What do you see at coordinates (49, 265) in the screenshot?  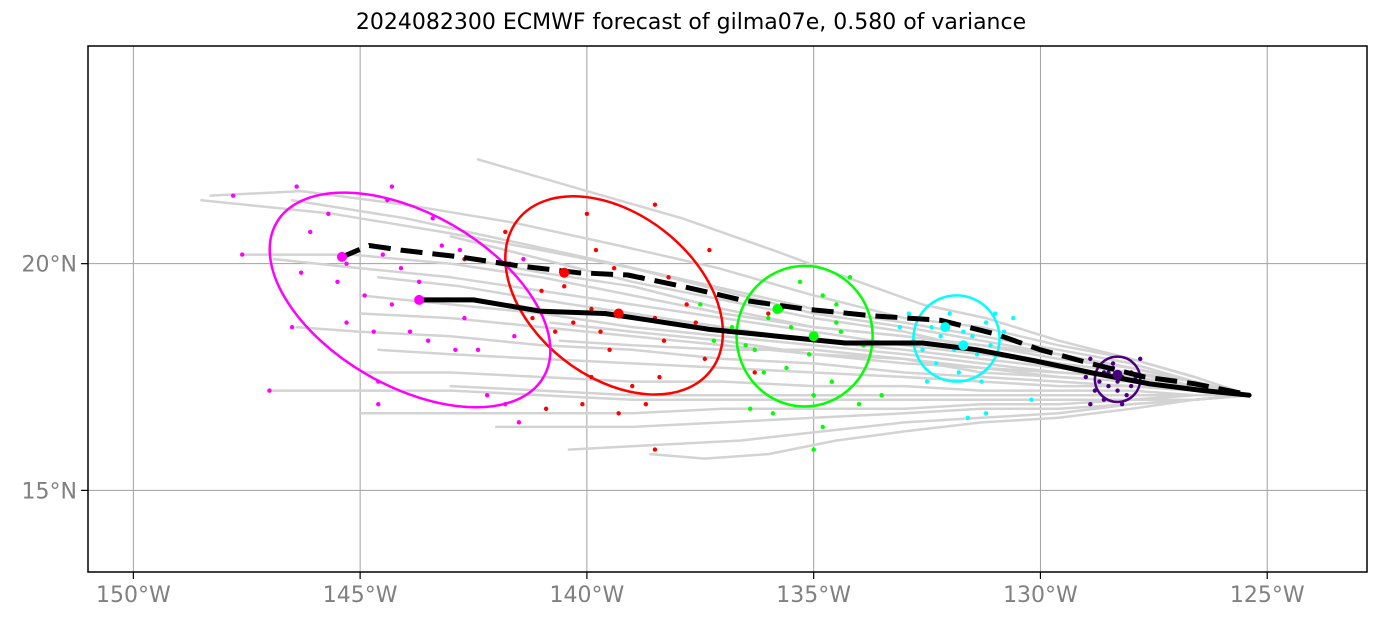 I see `y-tick-label: 20°N` at bounding box center [49, 265].